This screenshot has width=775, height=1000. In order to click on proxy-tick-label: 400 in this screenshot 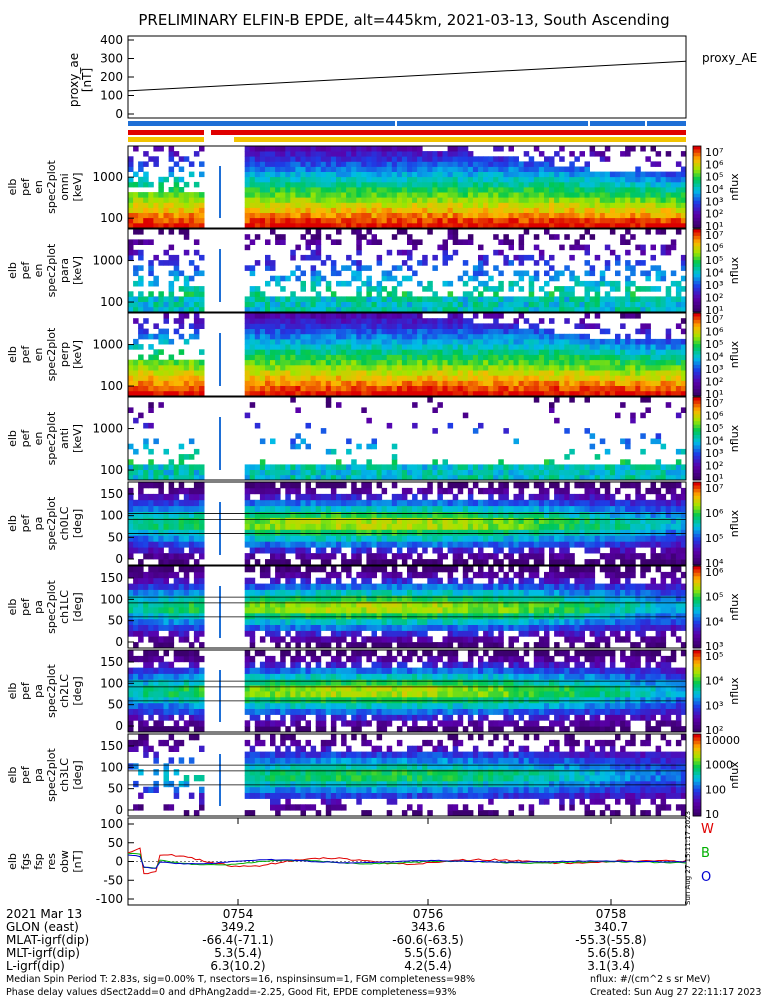, I will do `click(111, 40)`.